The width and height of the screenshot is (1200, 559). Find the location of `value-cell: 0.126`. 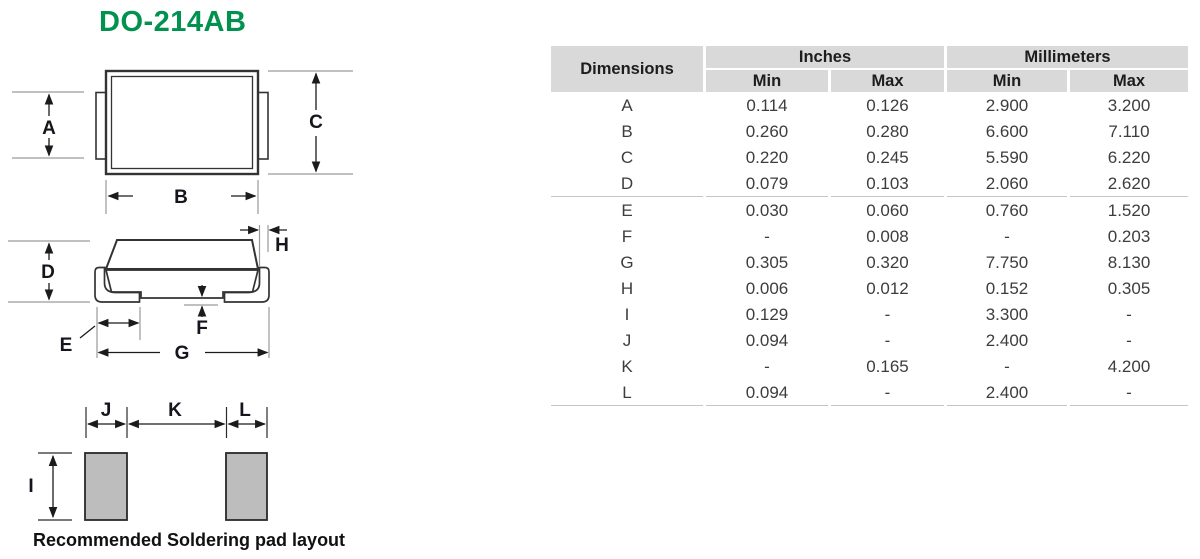

value-cell: 0.126 is located at coordinates (887, 106).